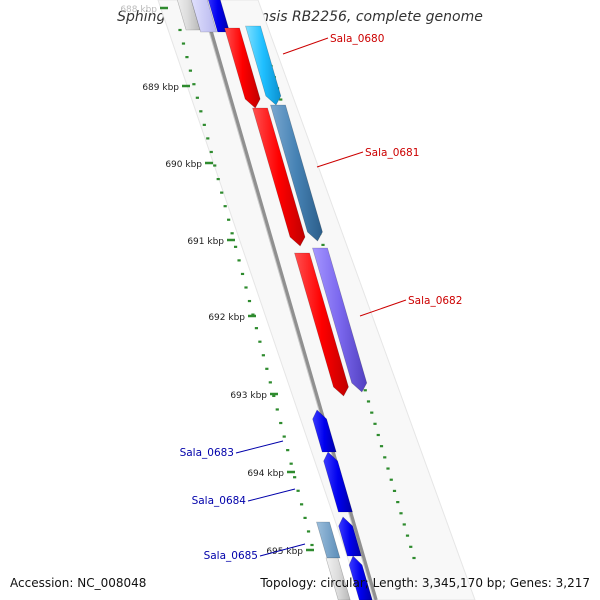 The height and width of the screenshot is (600, 600). Describe the element at coordinates (357, 39) in the screenshot. I see `gene-label: Sala_0680` at that location.